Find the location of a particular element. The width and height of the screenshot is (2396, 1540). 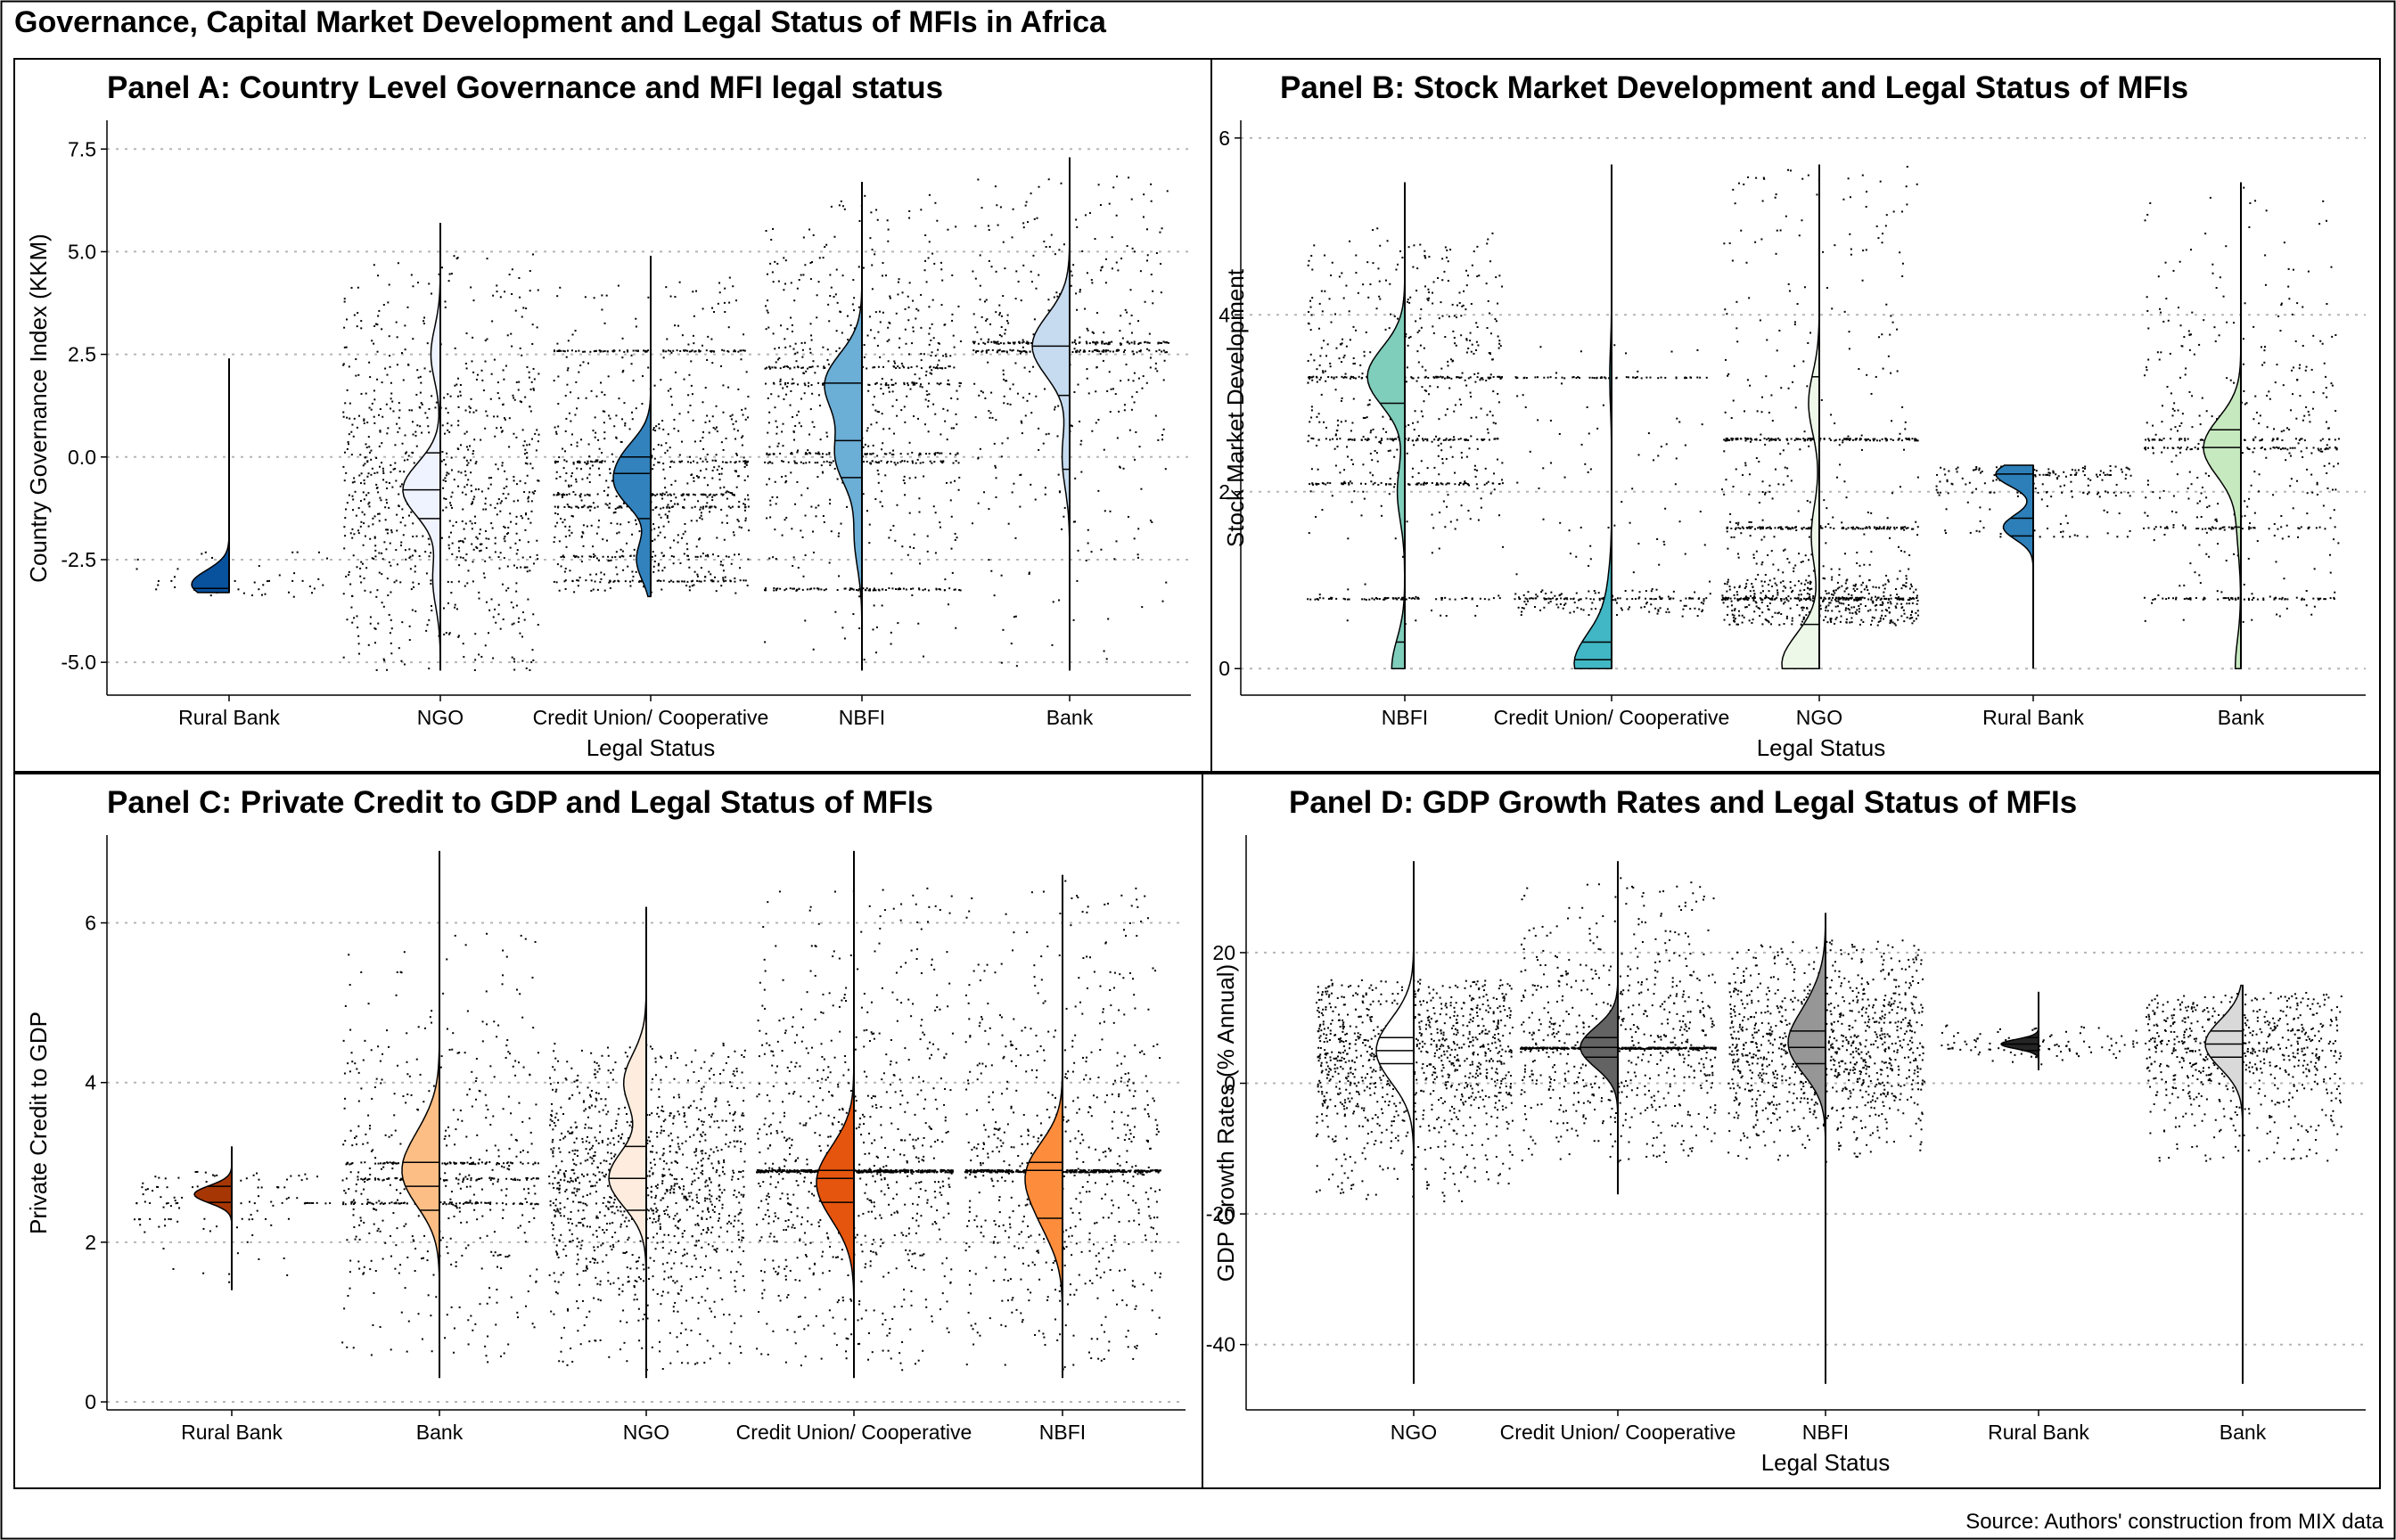

y-axis-title: Country Governance Index (KKM) is located at coordinates (38, 408).